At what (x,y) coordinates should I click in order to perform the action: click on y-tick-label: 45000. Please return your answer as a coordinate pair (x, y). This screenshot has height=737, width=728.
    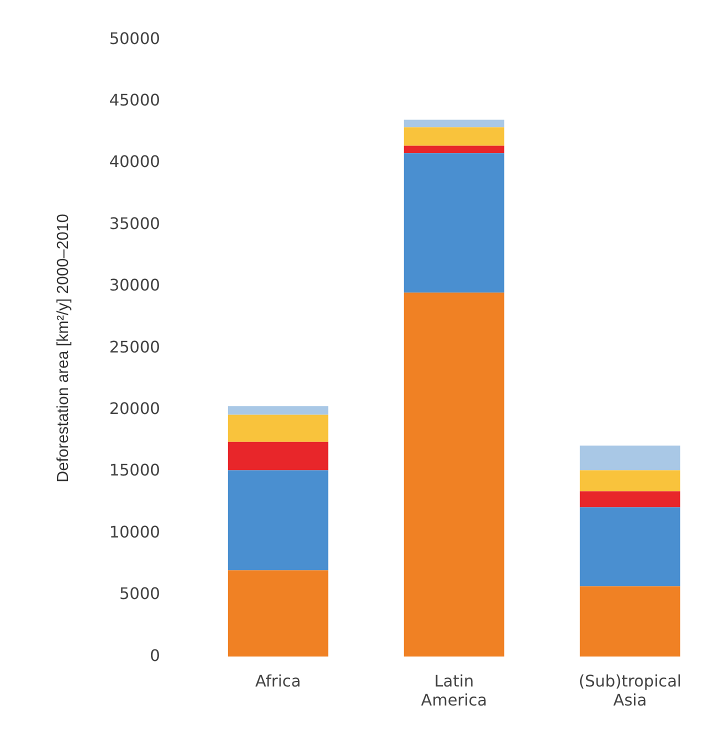
    Looking at the image, I should click on (134, 100).